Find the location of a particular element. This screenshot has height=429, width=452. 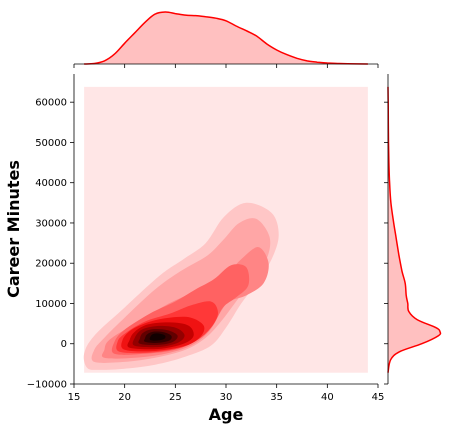

marginal-y-plot is located at coordinates (413, 229).